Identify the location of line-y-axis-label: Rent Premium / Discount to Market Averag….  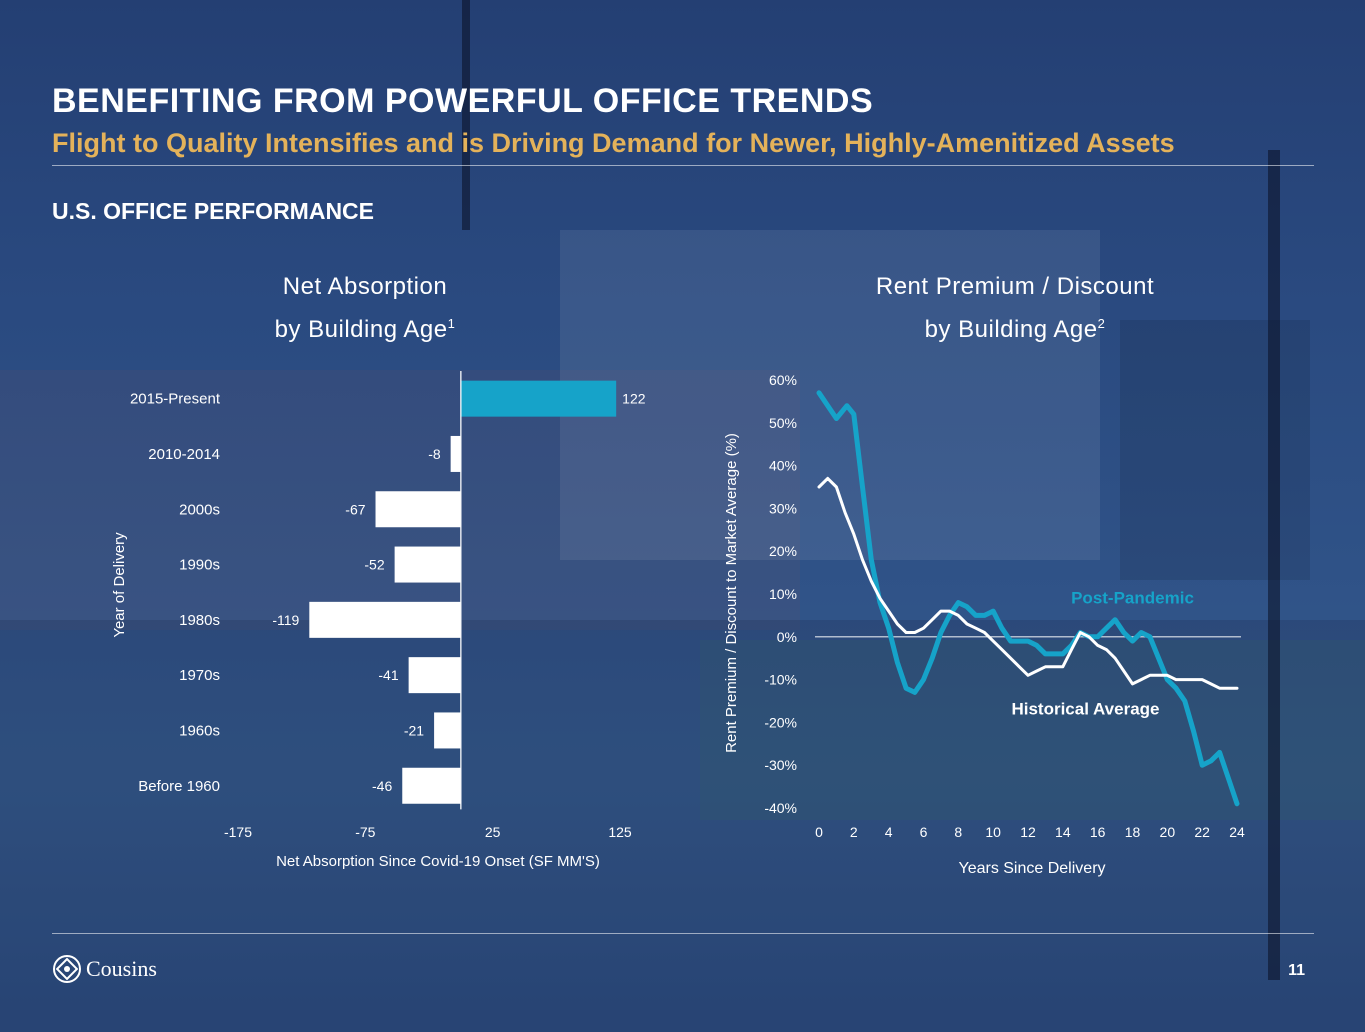
(731, 593).